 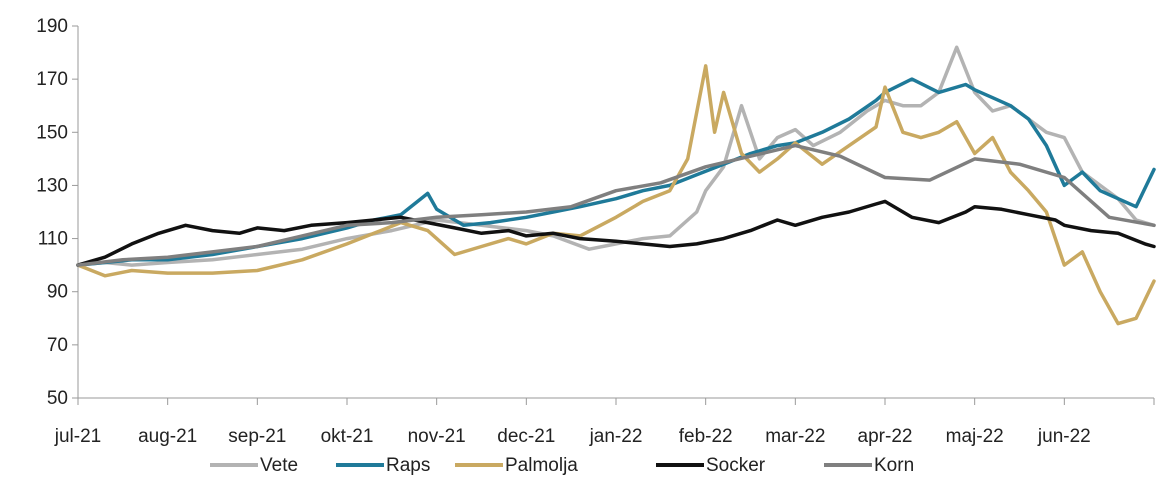 What do you see at coordinates (77, 436) in the screenshot?
I see `x-tick-label: jul-21` at bounding box center [77, 436].